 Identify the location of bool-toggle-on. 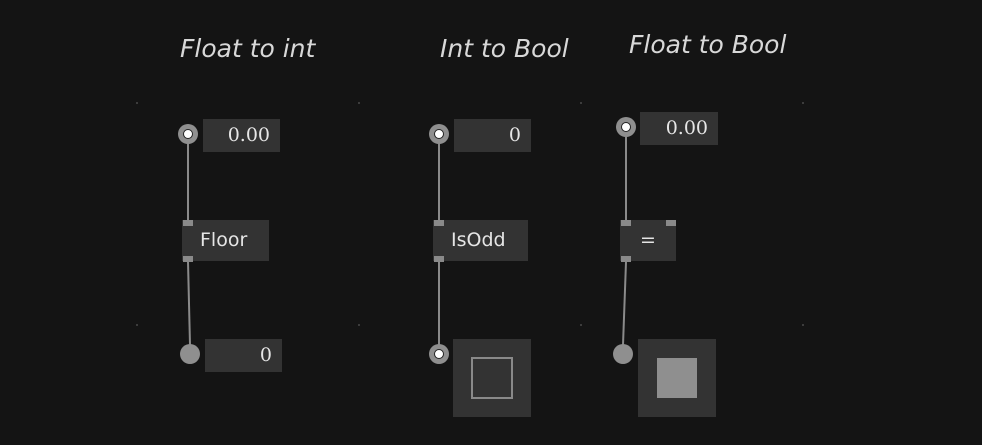
(677, 378).